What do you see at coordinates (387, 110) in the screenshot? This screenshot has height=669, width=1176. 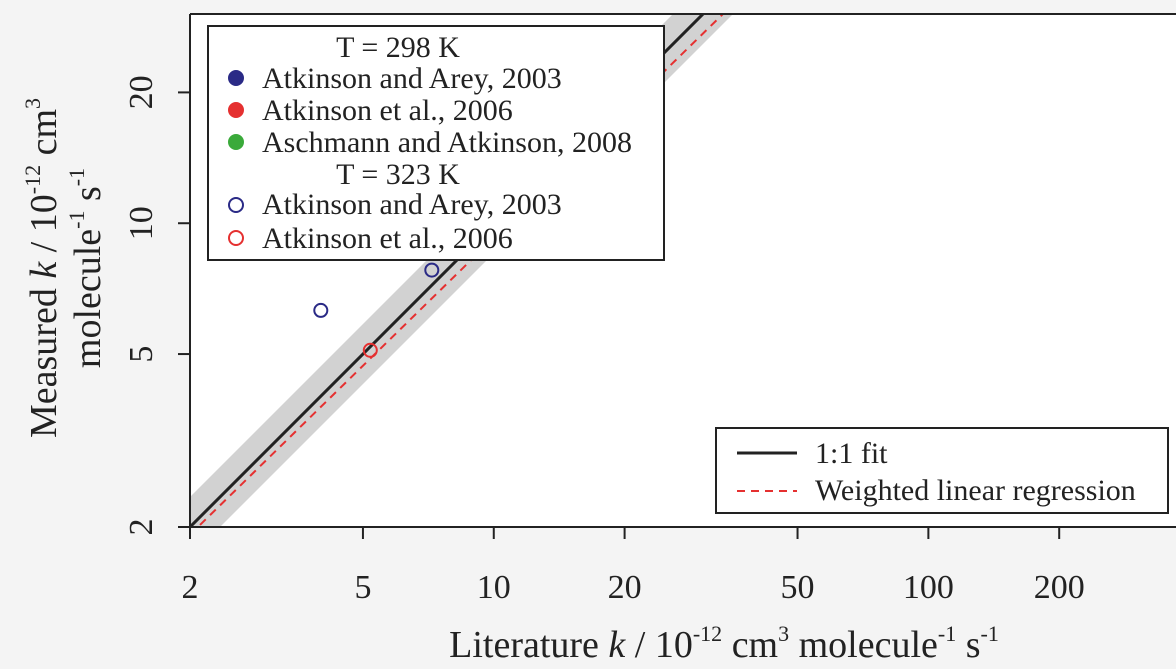 I see `legend-label-atkinson-2006-298k: Atkinson et al., 2006` at bounding box center [387, 110].